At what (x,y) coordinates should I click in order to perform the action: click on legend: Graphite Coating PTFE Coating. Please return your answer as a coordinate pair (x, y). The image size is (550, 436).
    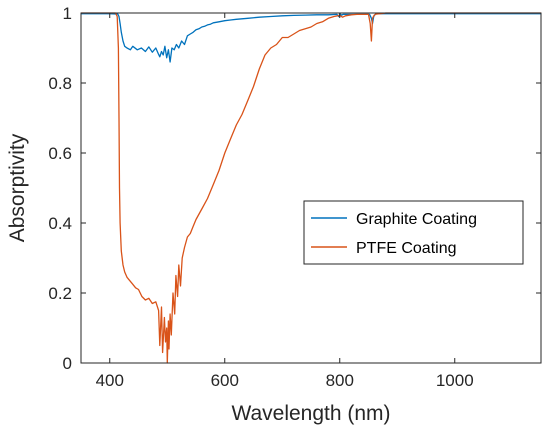
    Looking at the image, I should click on (413, 232).